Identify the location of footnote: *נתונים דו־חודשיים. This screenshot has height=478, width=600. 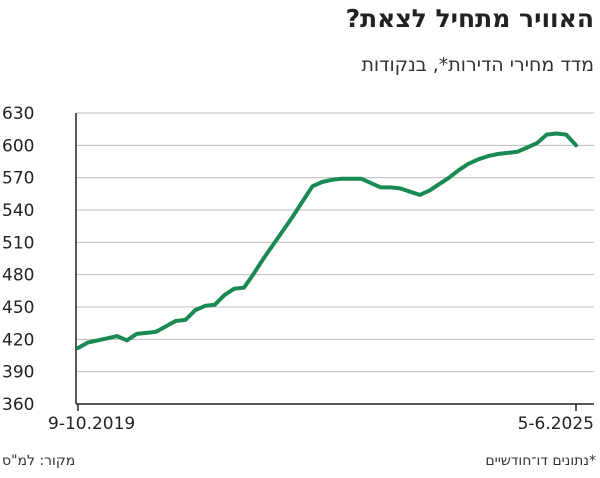
(540, 461).